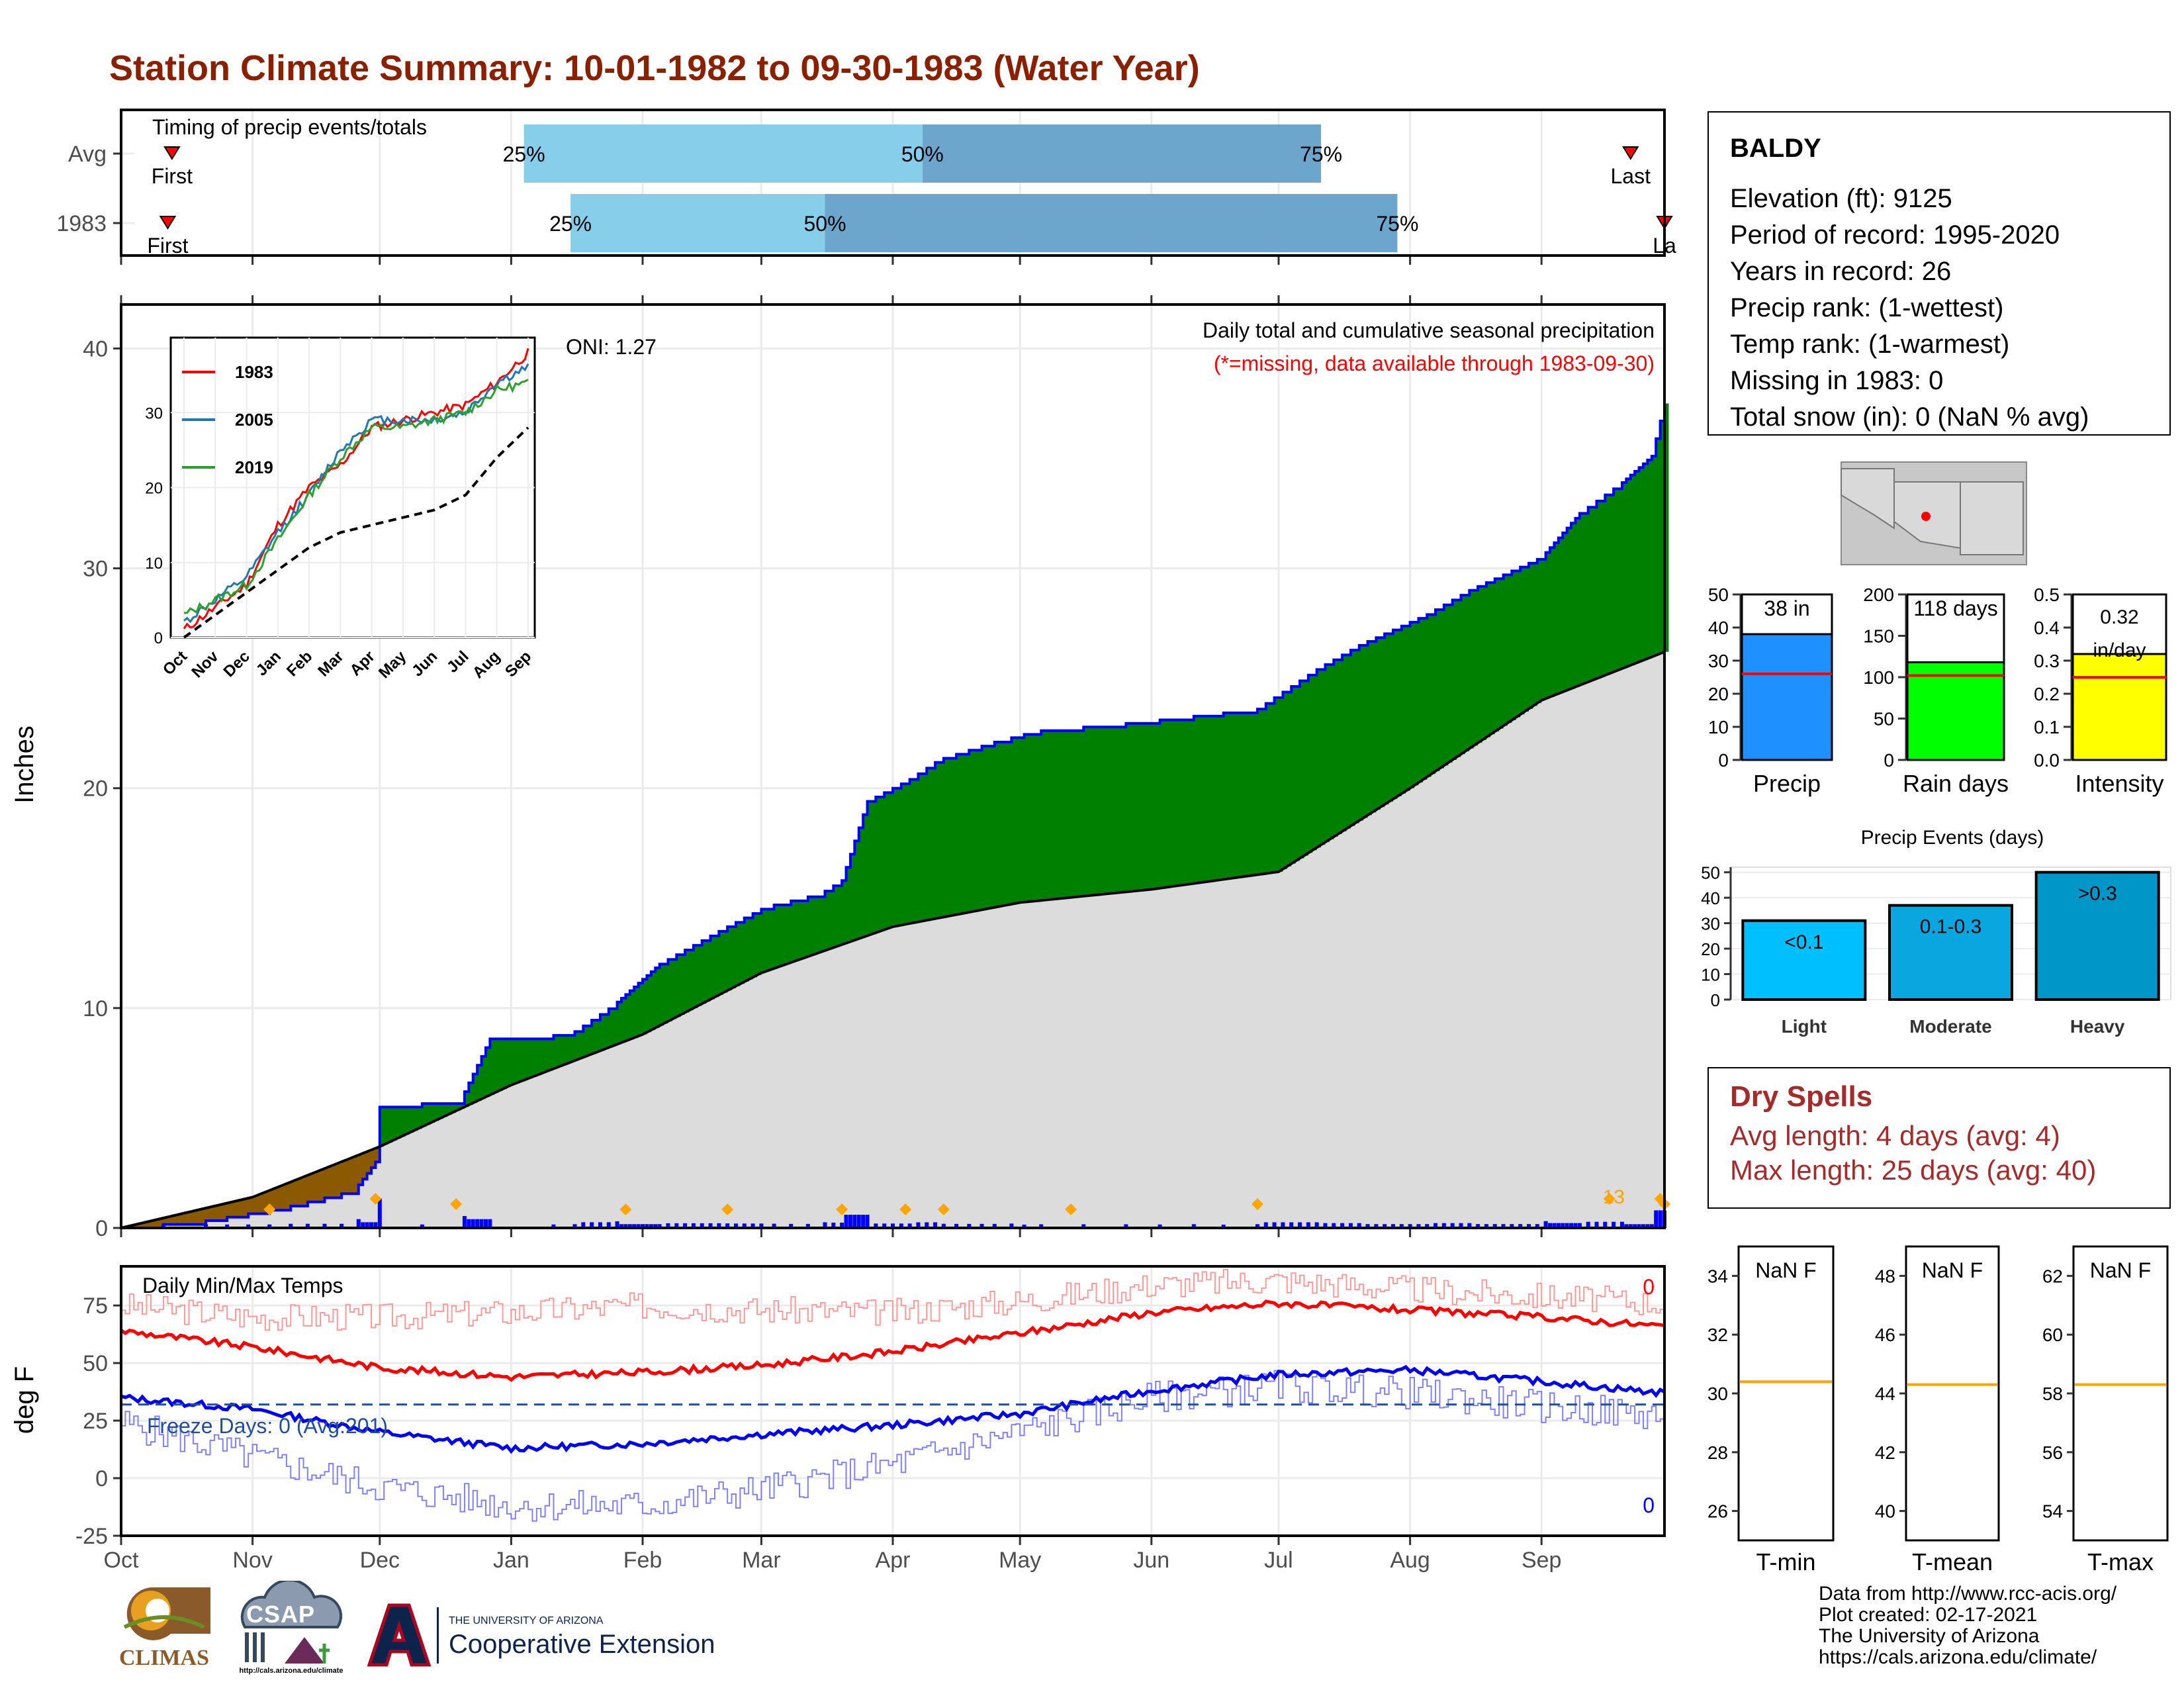 This screenshot has width=2184, height=1688. I want to click on freeze-days-label: Freeze Days: 0 (Avg:201), so click(267, 1426).